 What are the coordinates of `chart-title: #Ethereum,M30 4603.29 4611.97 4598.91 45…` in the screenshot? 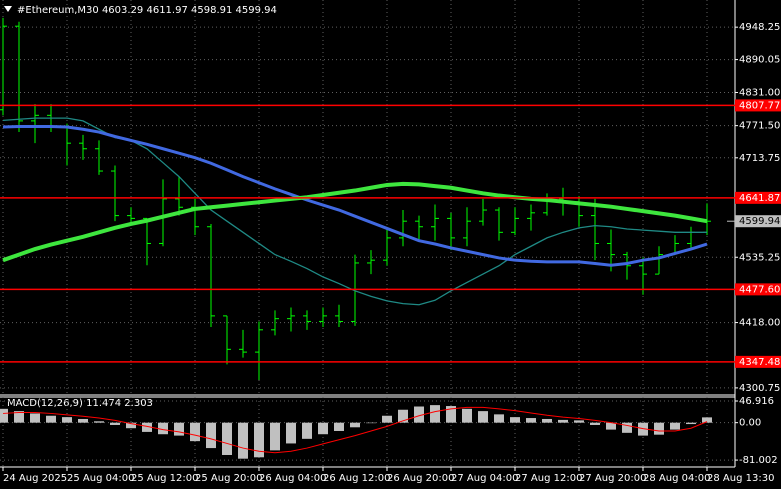 It's located at (147, 10).